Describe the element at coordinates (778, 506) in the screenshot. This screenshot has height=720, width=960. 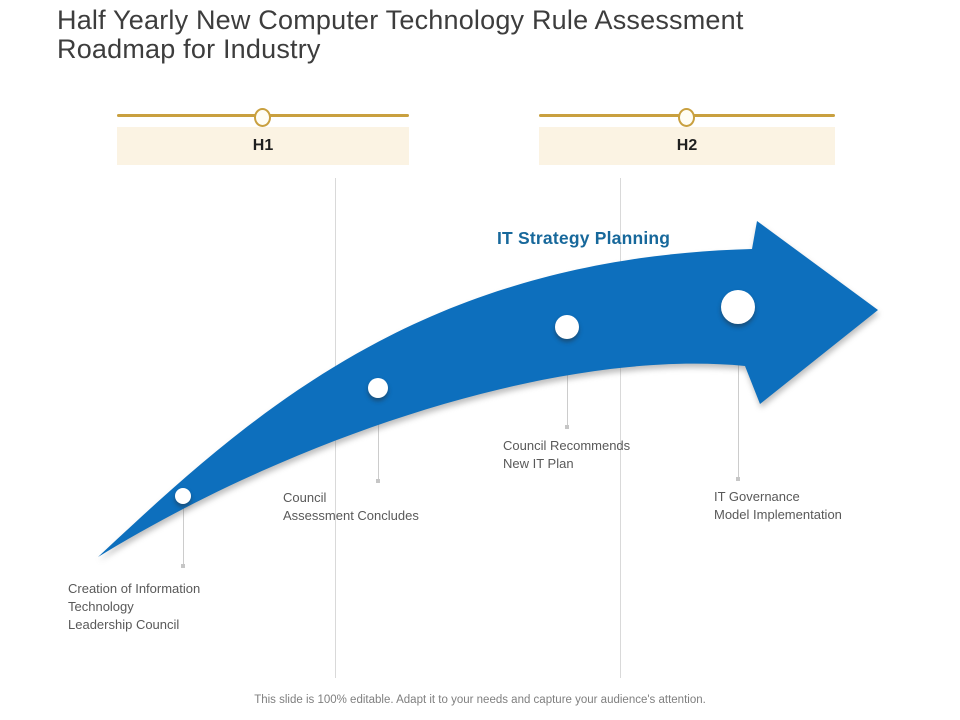
I see `milestone-label-4: IT Governance Model Implementation` at that location.